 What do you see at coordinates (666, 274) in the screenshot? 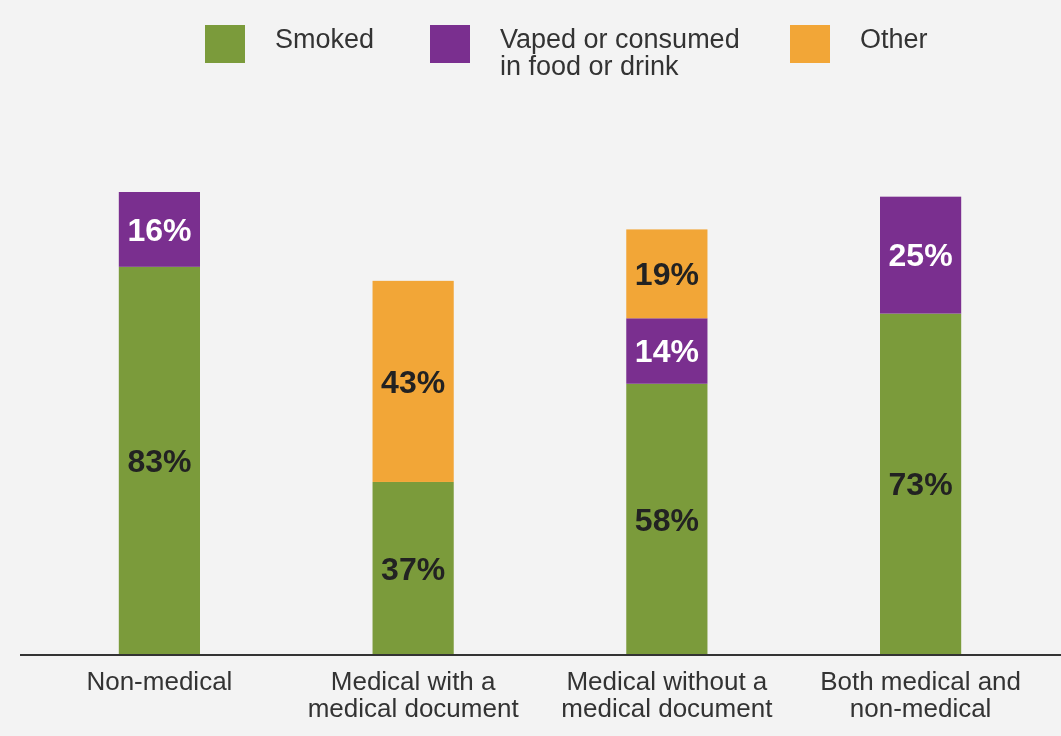
I see `data-label: 19%` at bounding box center [666, 274].